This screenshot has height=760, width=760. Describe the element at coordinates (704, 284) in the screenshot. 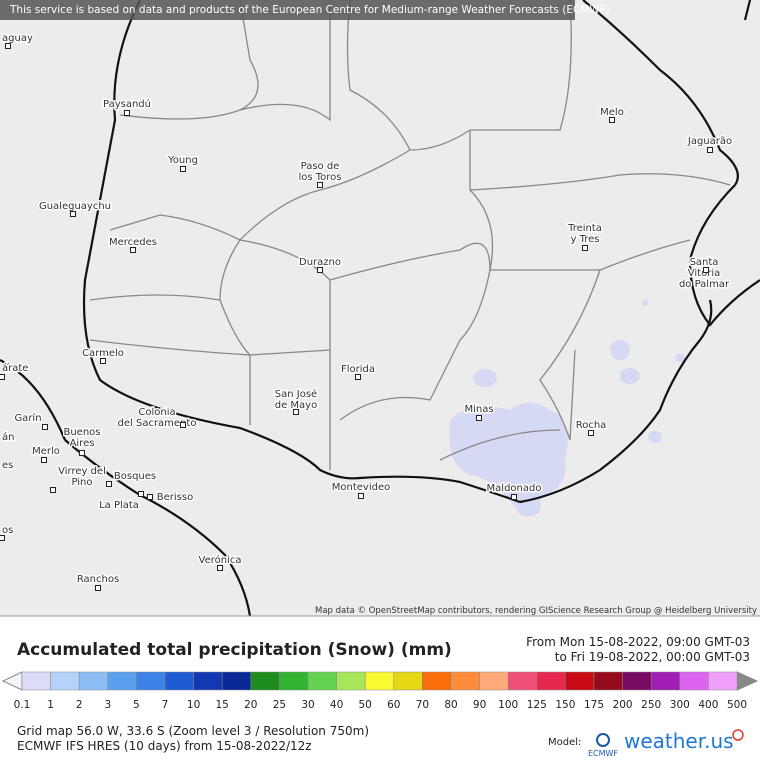

I see `place-label: do Palmar` at that location.